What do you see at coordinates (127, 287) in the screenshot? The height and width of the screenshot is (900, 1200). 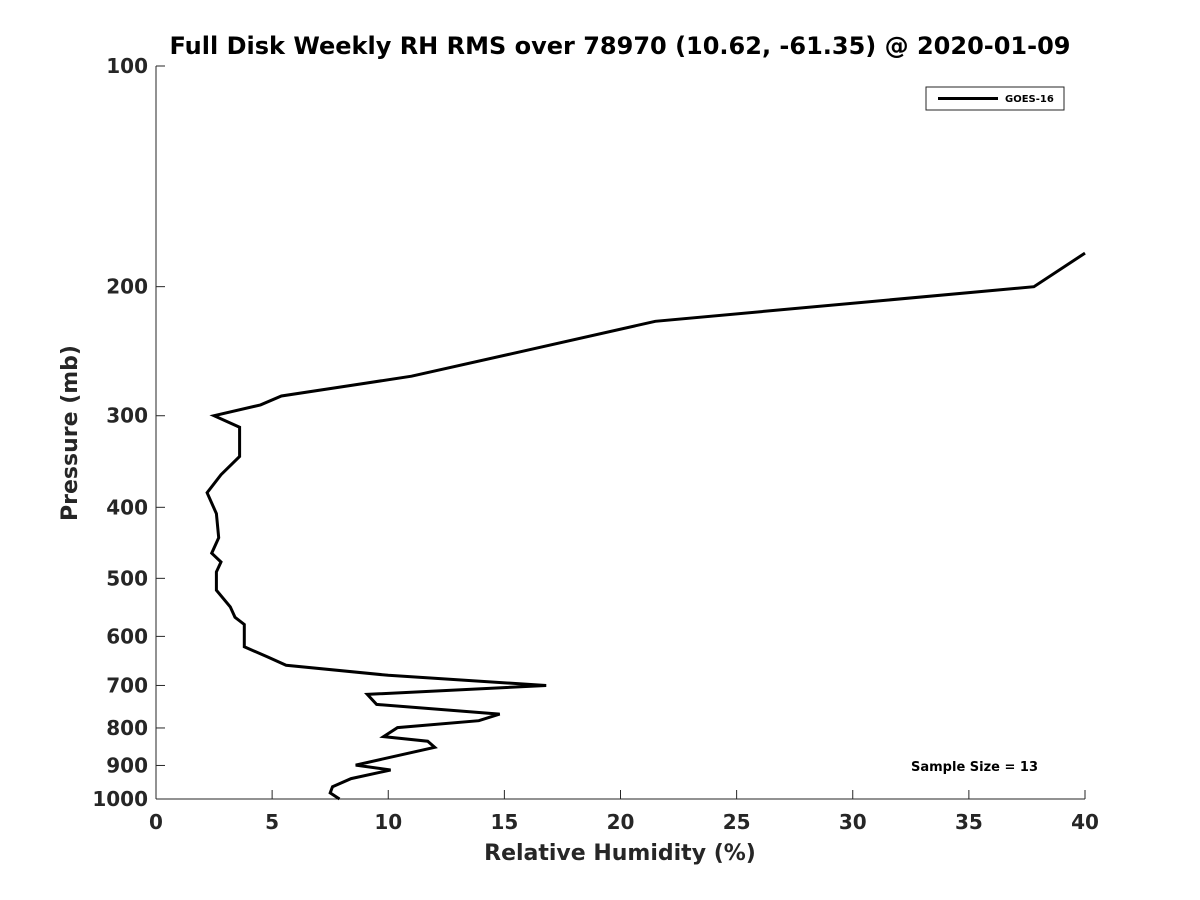 I see `y-tick-label-200: 200` at bounding box center [127, 287].